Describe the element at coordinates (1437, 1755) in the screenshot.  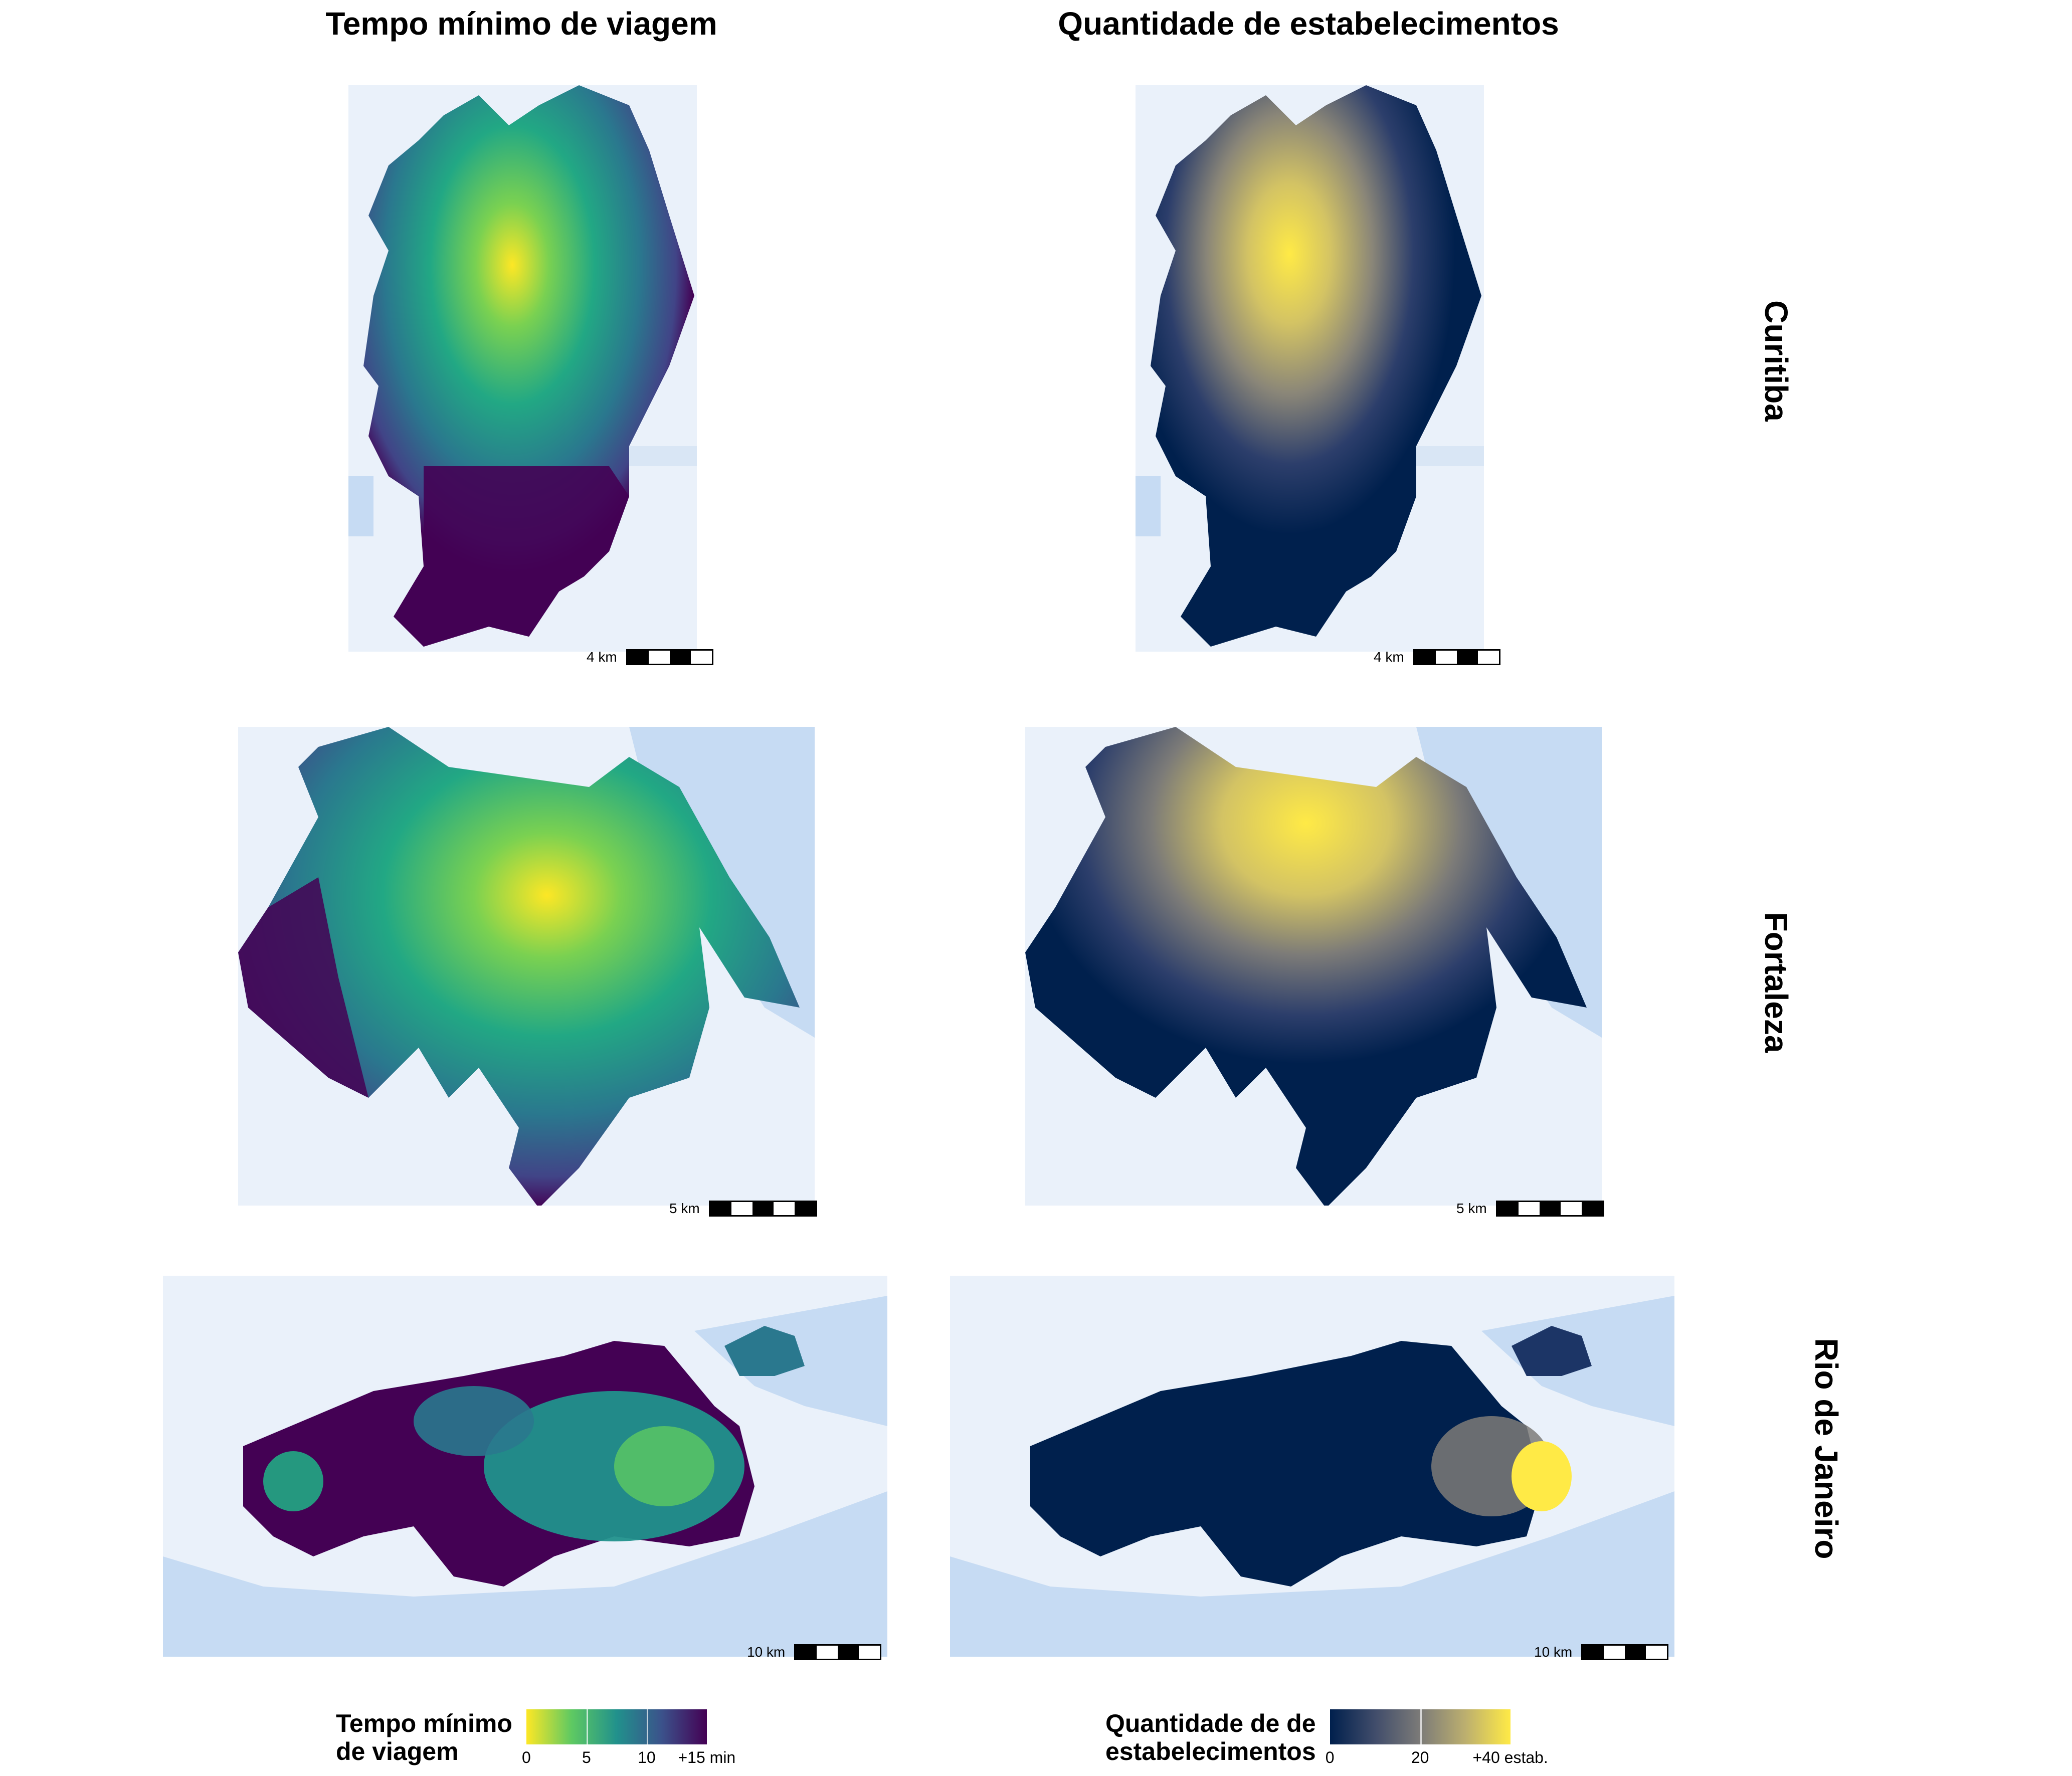
I see `legend-count-ticks: 0 20 +40 estab.` at that location.